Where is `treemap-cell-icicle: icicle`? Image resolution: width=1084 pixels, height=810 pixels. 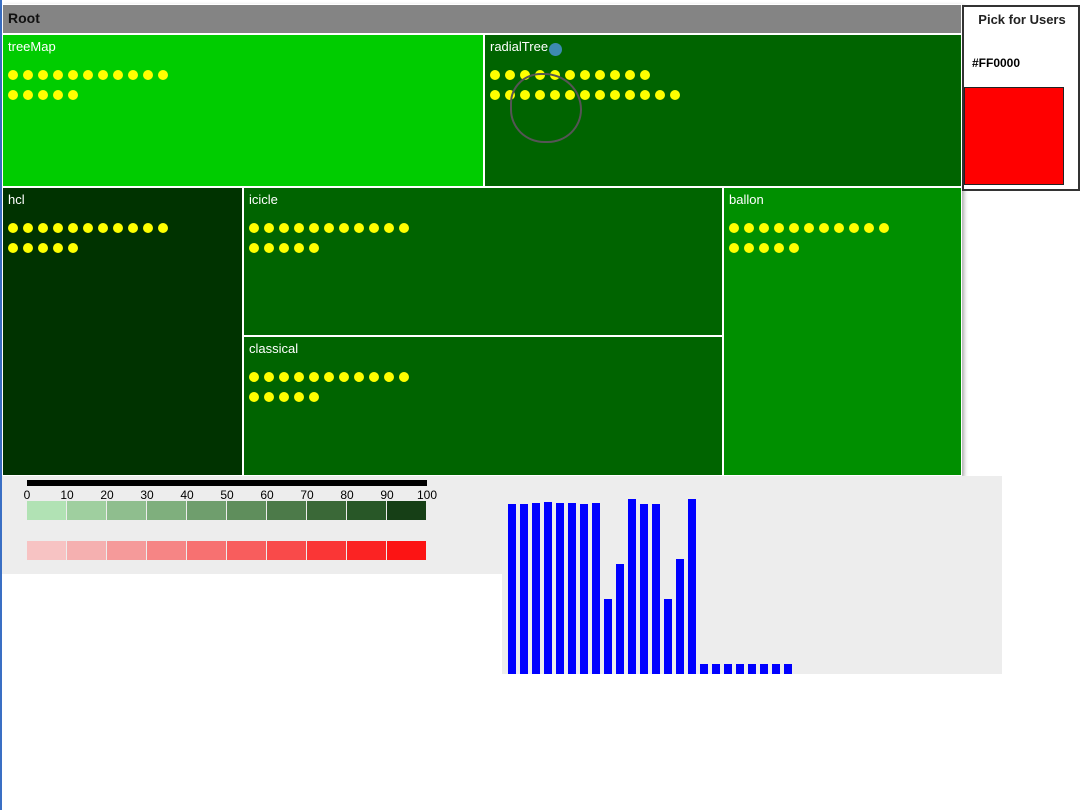 treemap-cell-icicle: icicle is located at coordinates (483, 261).